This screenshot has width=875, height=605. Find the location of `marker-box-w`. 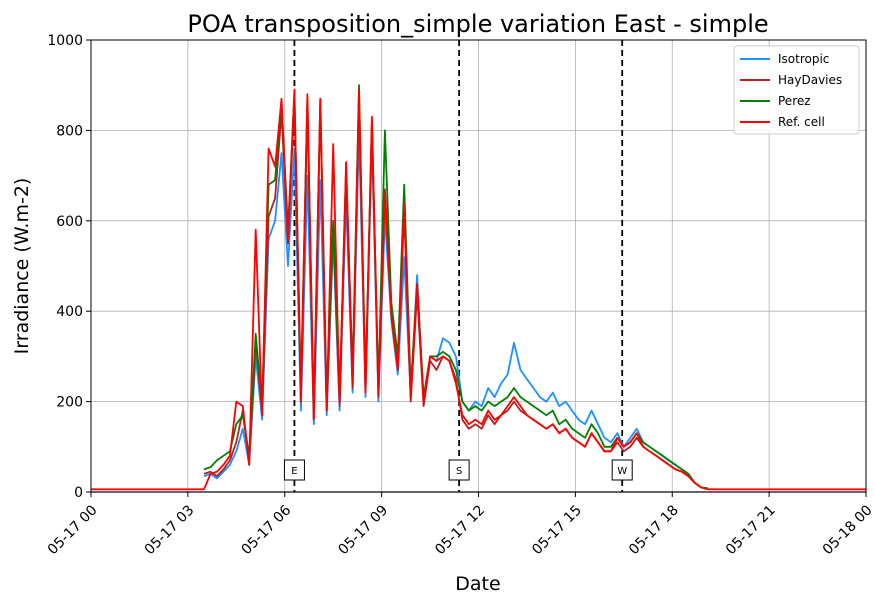

marker-box-w is located at coordinates (622, 470).